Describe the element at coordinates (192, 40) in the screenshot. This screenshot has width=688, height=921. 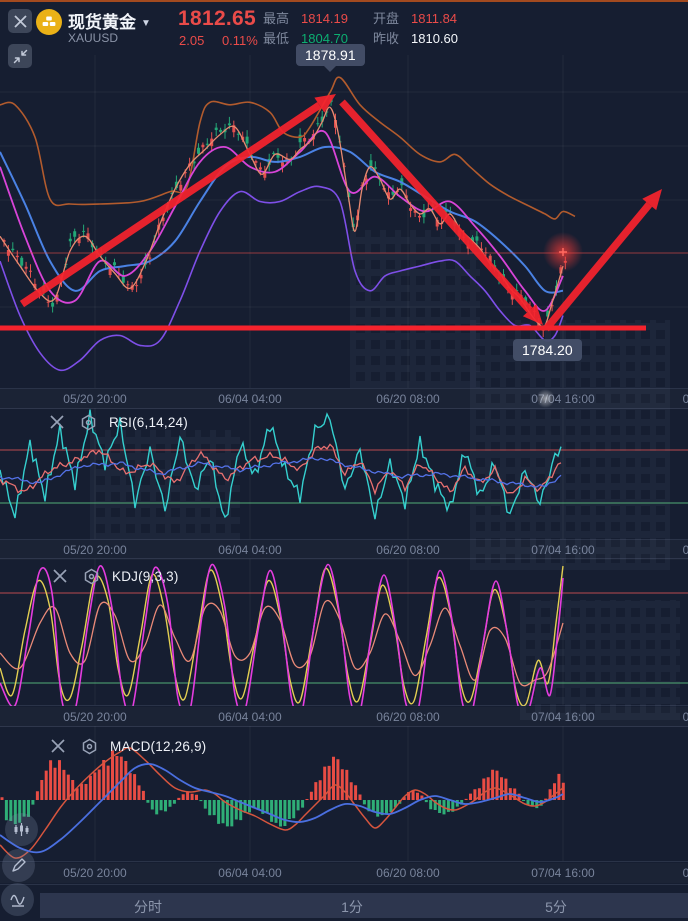
I see `change-value: 2.05` at that location.